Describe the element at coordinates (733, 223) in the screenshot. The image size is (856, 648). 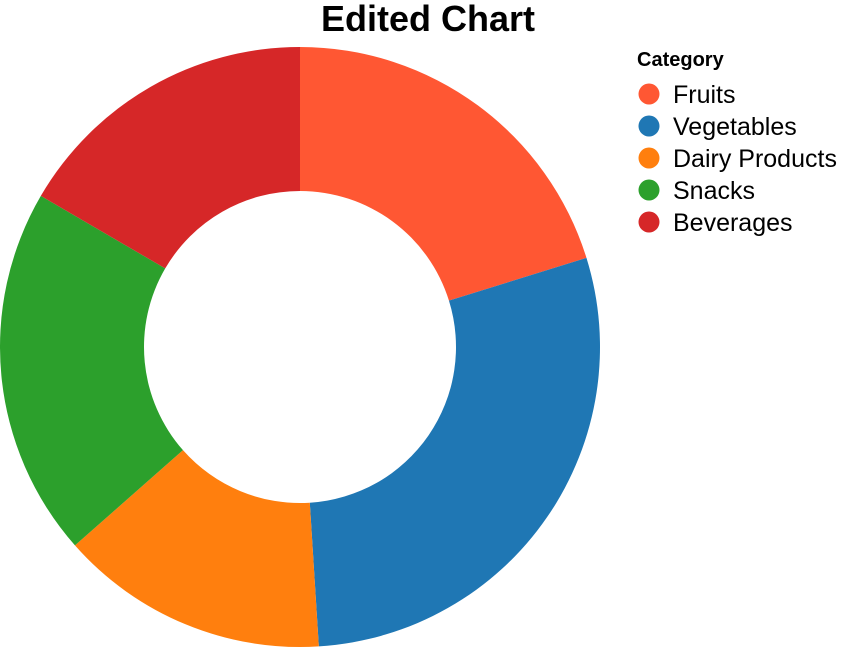
I see `legend-label-beverages: Beverages` at that location.